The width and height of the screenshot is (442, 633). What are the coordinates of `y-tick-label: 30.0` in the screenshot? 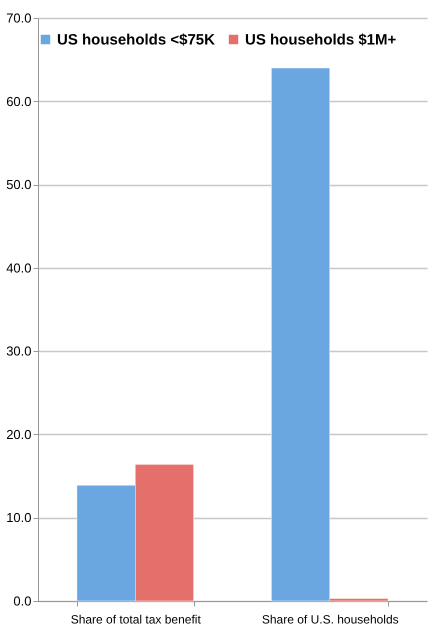 It's located at (19, 351).